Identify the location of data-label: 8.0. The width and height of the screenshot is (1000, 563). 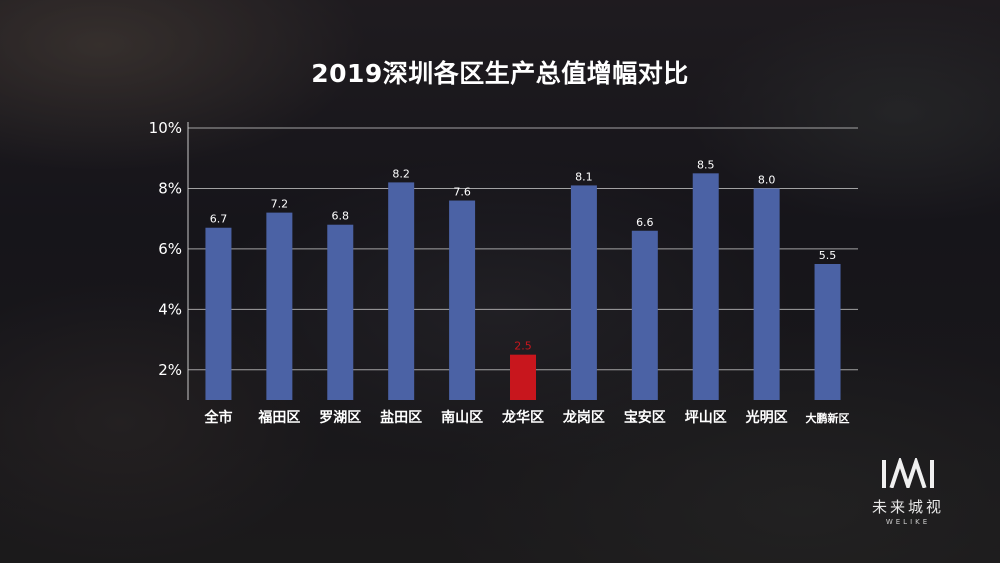
(767, 179).